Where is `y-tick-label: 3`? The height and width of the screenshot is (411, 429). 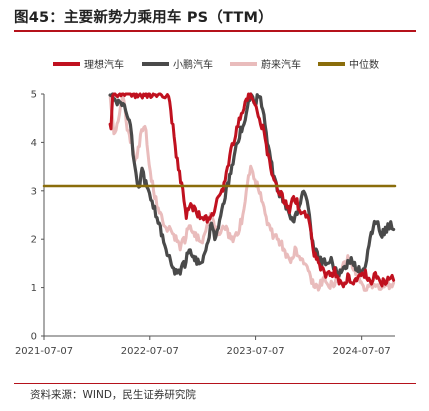 y-tick-label: 3 is located at coordinates (34, 191).